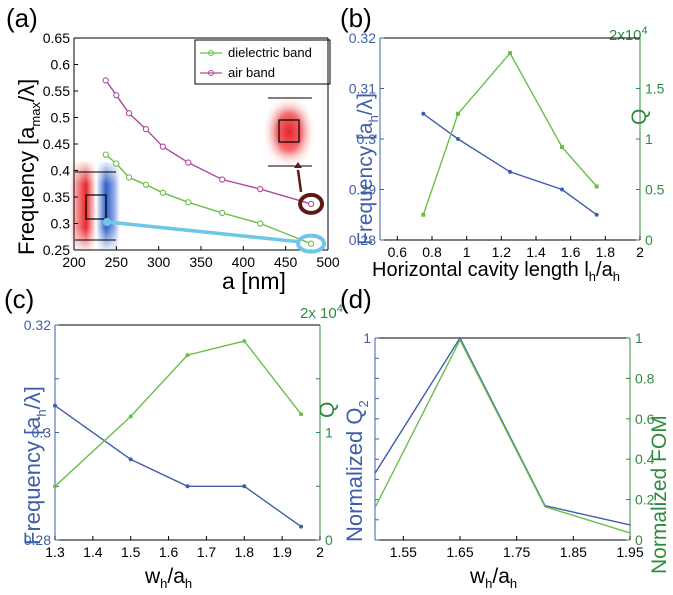 The height and width of the screenshot is (595, 673). I want to click on a-ytick-label: 0.6, so click(61, 65).